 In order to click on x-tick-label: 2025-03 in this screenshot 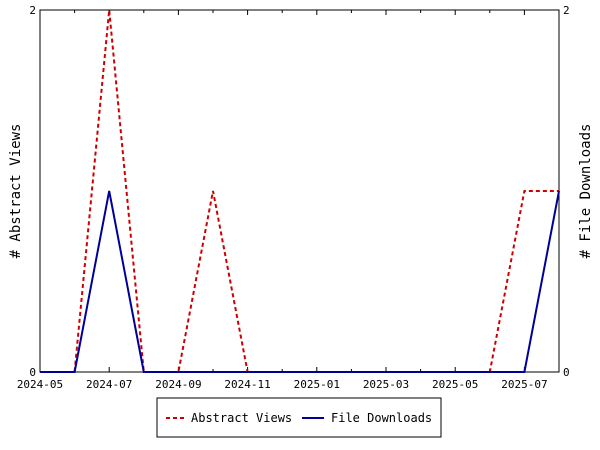, I will do `click(386, 384)`.